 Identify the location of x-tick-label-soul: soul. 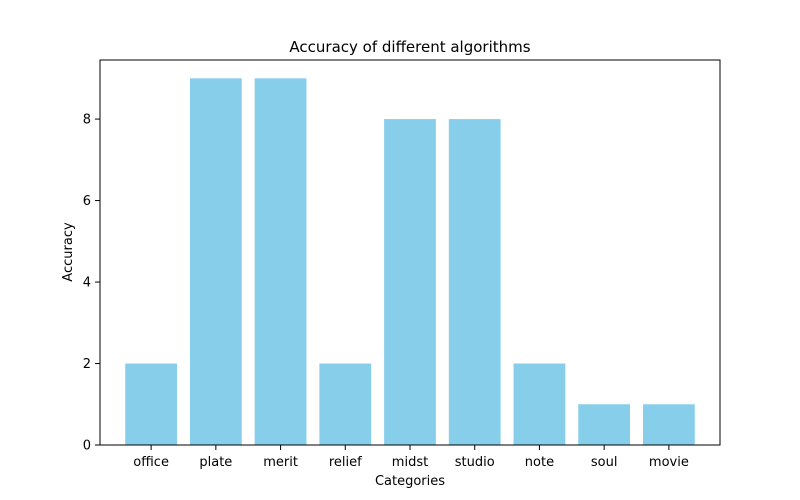
(604, 462).